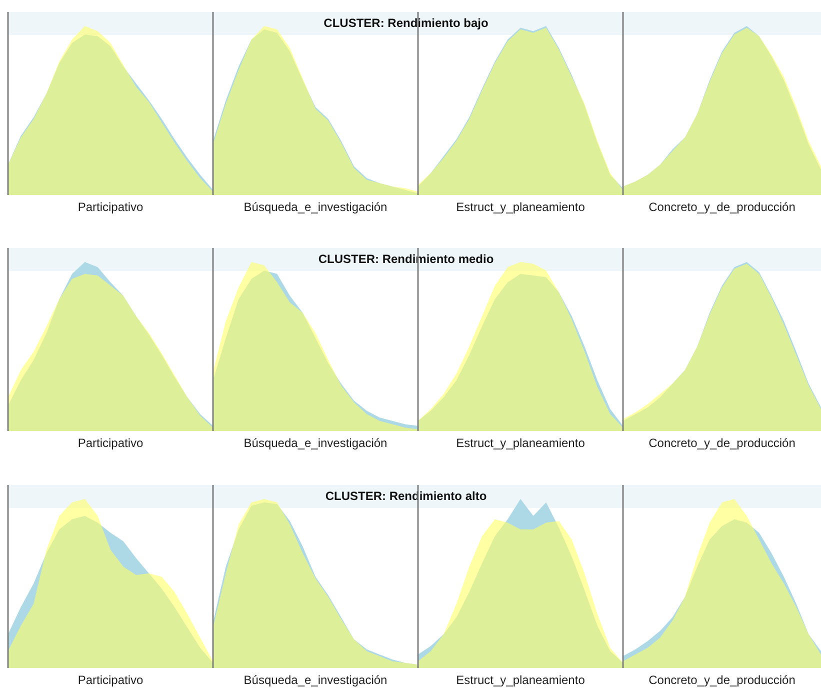  I want to click on chart-title: CLUSTER: Rendimiento alto, so click(406, 496).